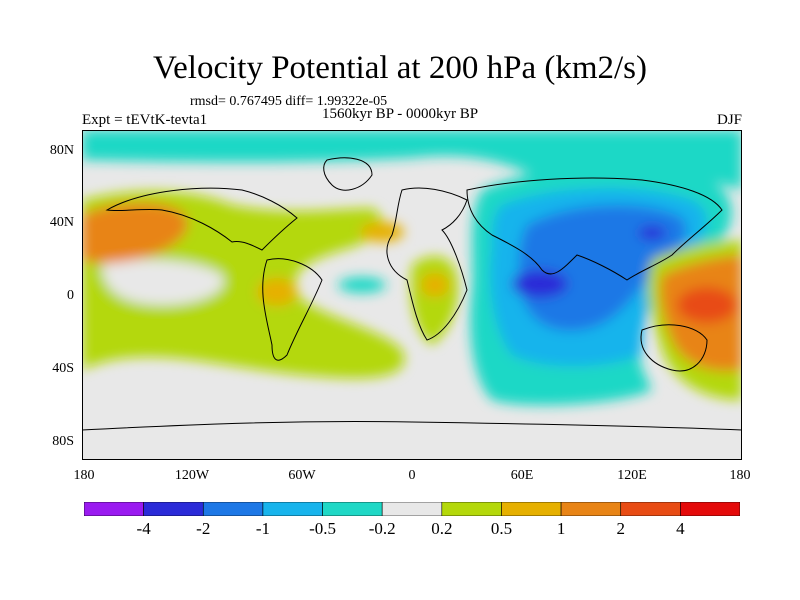 The width and height of the screenshot is (800, 600). I want to click on japan-minimum, so click(652, 233).